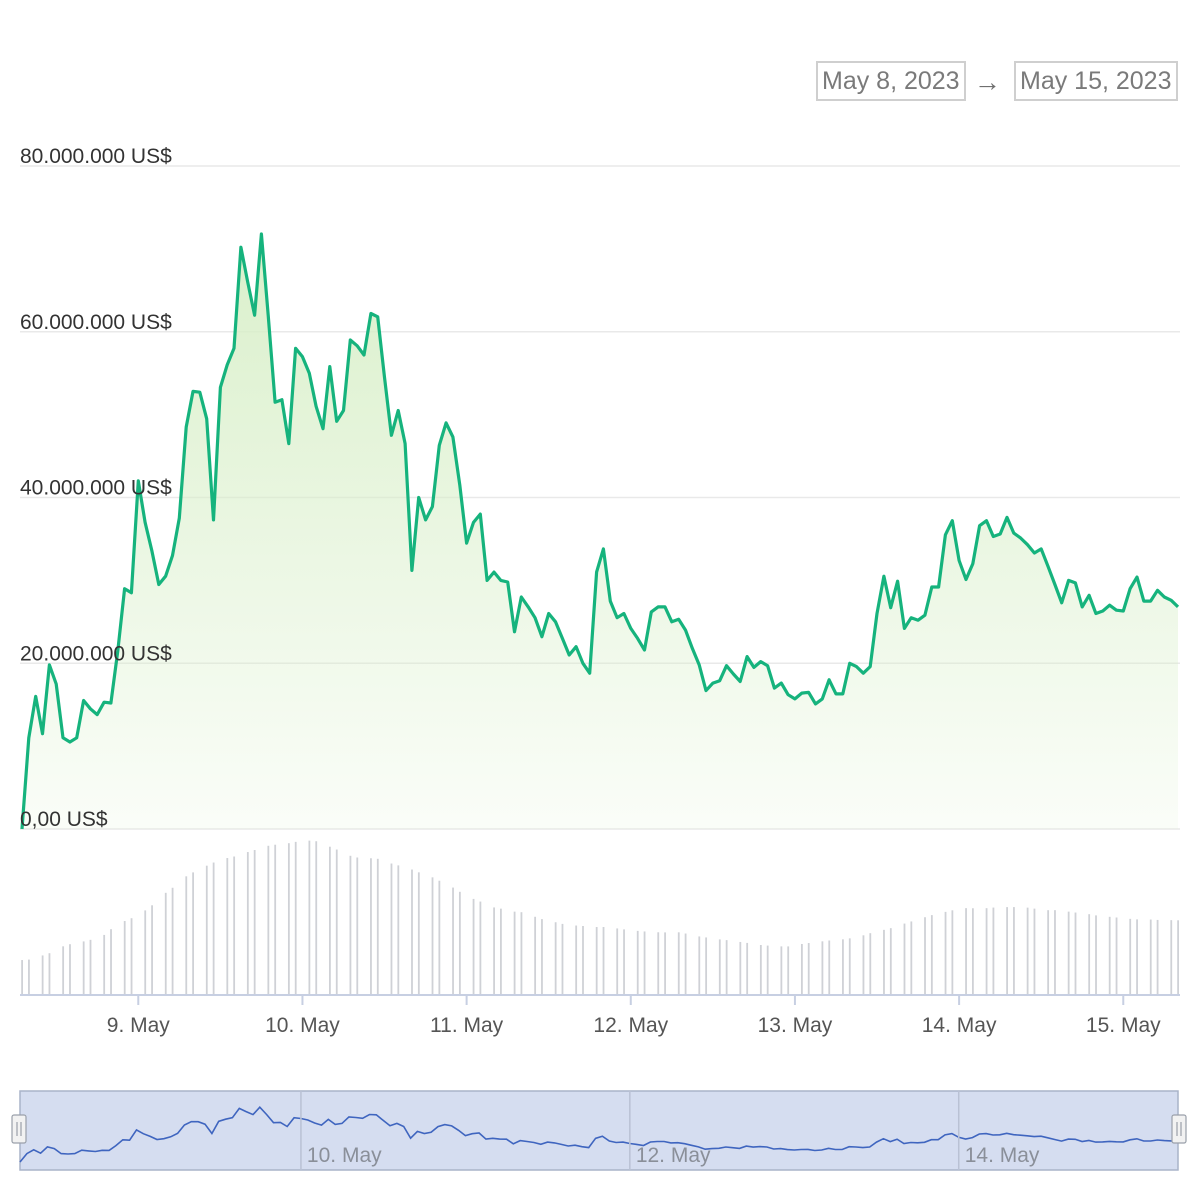 The width and height of the screenshot is (1200, 1200). Describe the element at coordinates (987, 82) in the screenshot. I see `range-arrow-icon: →` at that location.